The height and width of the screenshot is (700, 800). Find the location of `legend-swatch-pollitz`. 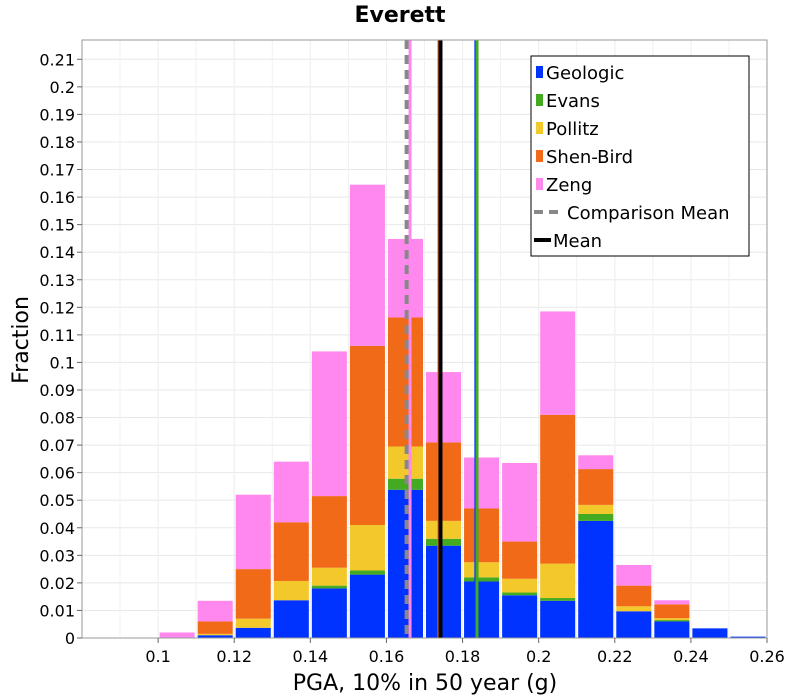

legend-swatch-pollitz is located at coordinates (539, 128).